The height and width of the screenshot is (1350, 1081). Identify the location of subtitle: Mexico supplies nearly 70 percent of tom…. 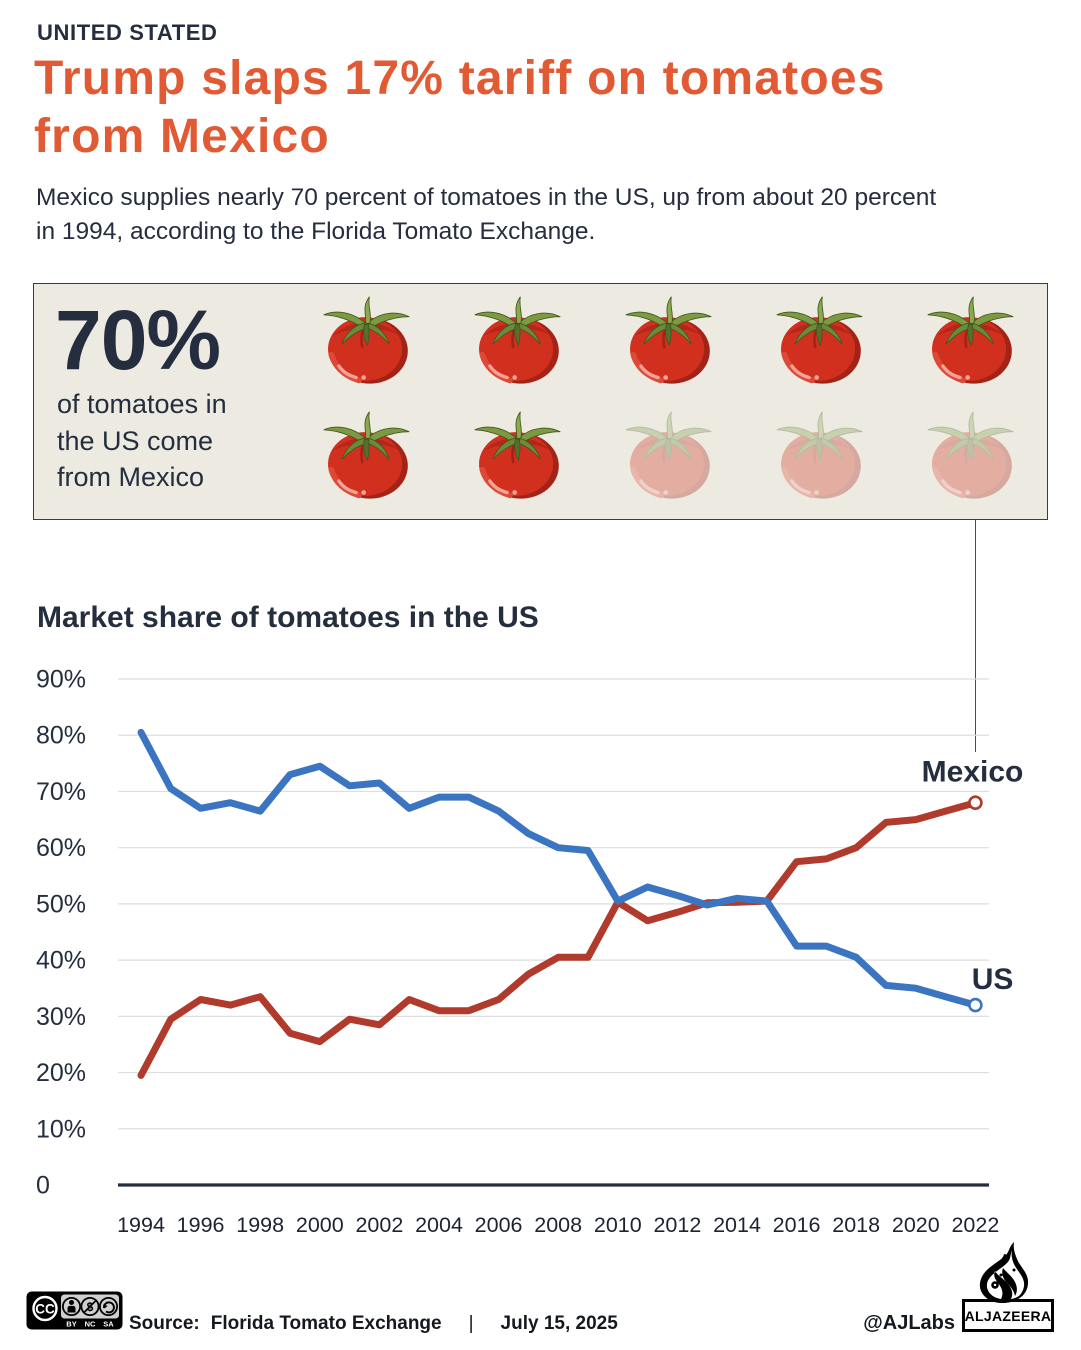
(486, 214).